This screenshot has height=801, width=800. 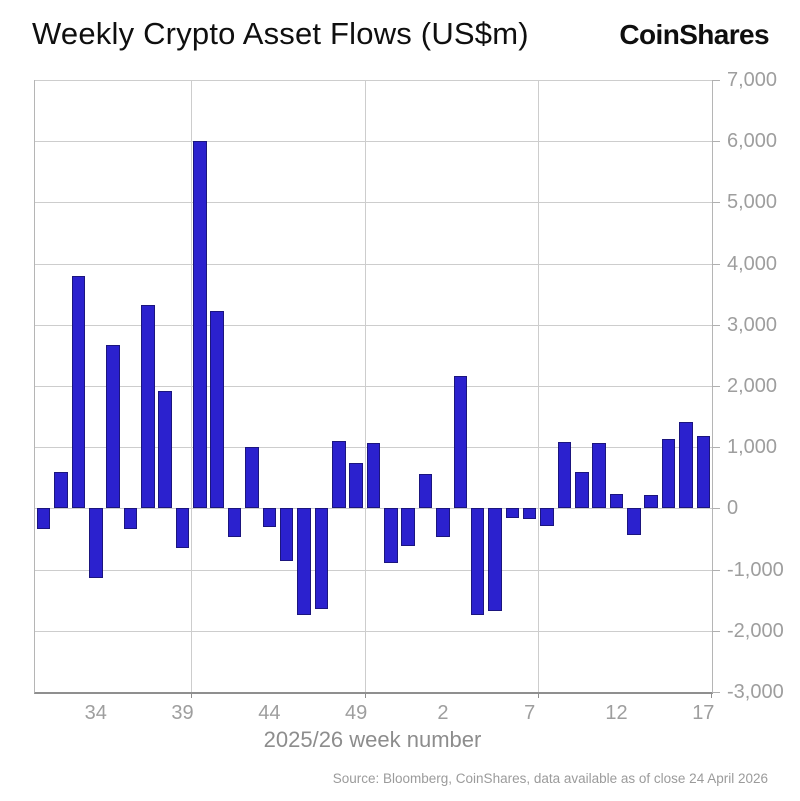 What do you see at coordinates (372, 739) in the screenshot?
I see `x-axis-title: 2025/26 week number` at bounding box center [372, 739].